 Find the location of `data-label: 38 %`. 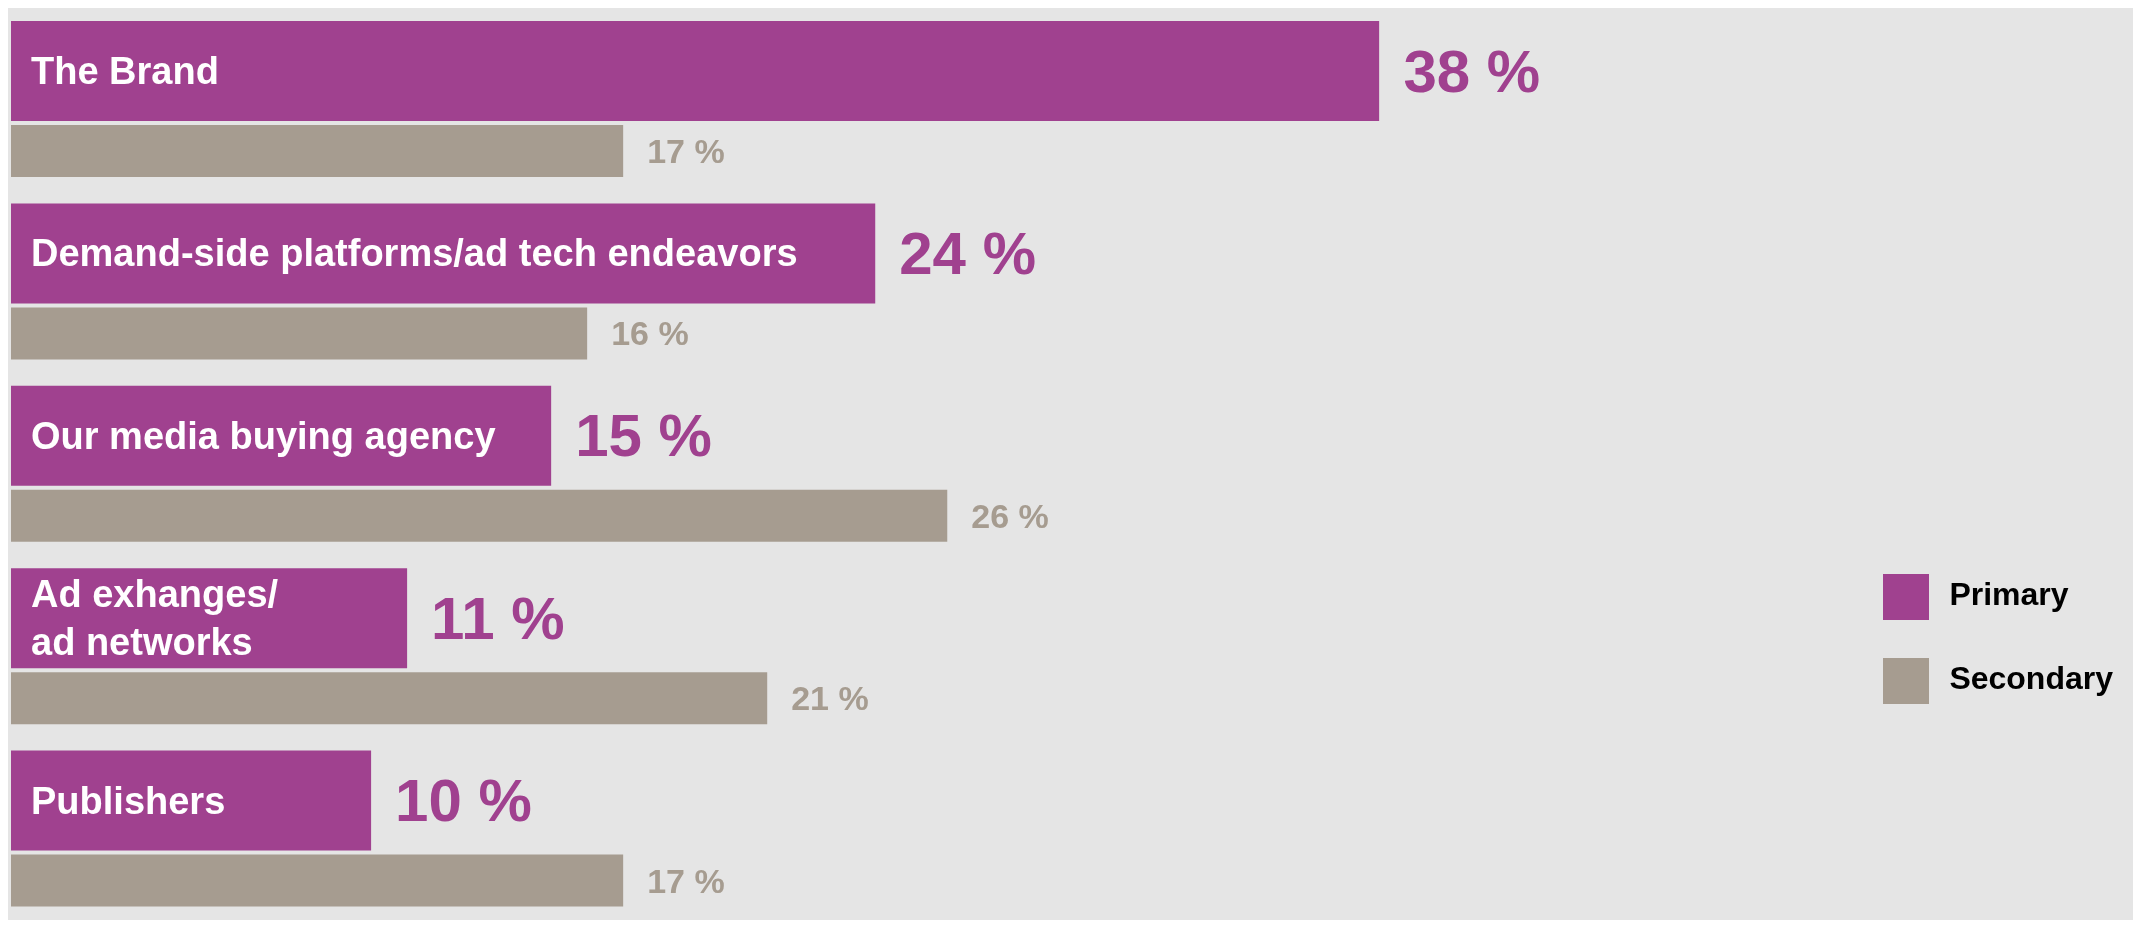

data-label: 38 % is located at coordinates (1472, 71).